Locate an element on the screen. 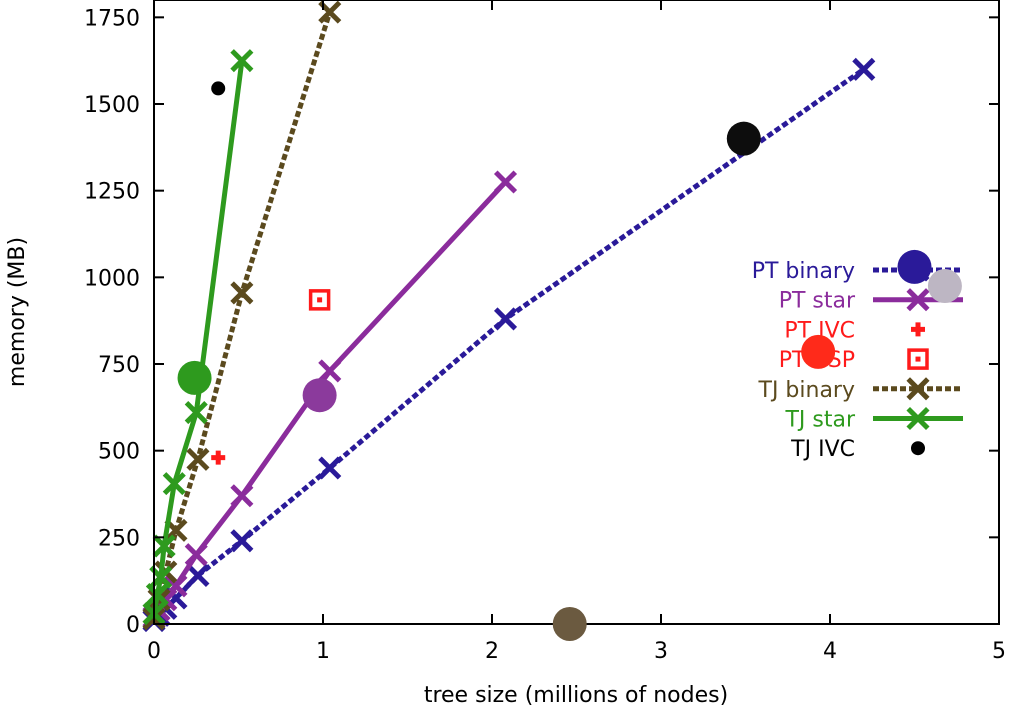 The width and height of the screenshot is (1013, 718). legend-label-tj-binary: TJ binary is located at coordinates (807, 390).